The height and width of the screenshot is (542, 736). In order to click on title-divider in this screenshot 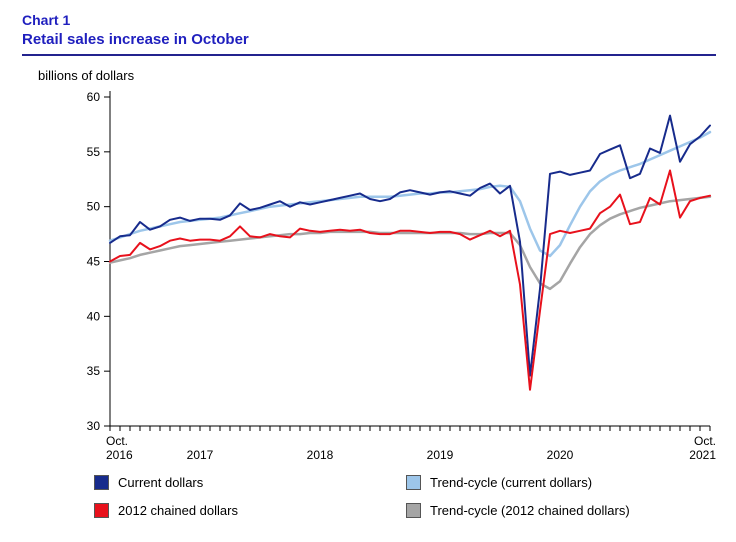, I will do `click(369, 55)`.